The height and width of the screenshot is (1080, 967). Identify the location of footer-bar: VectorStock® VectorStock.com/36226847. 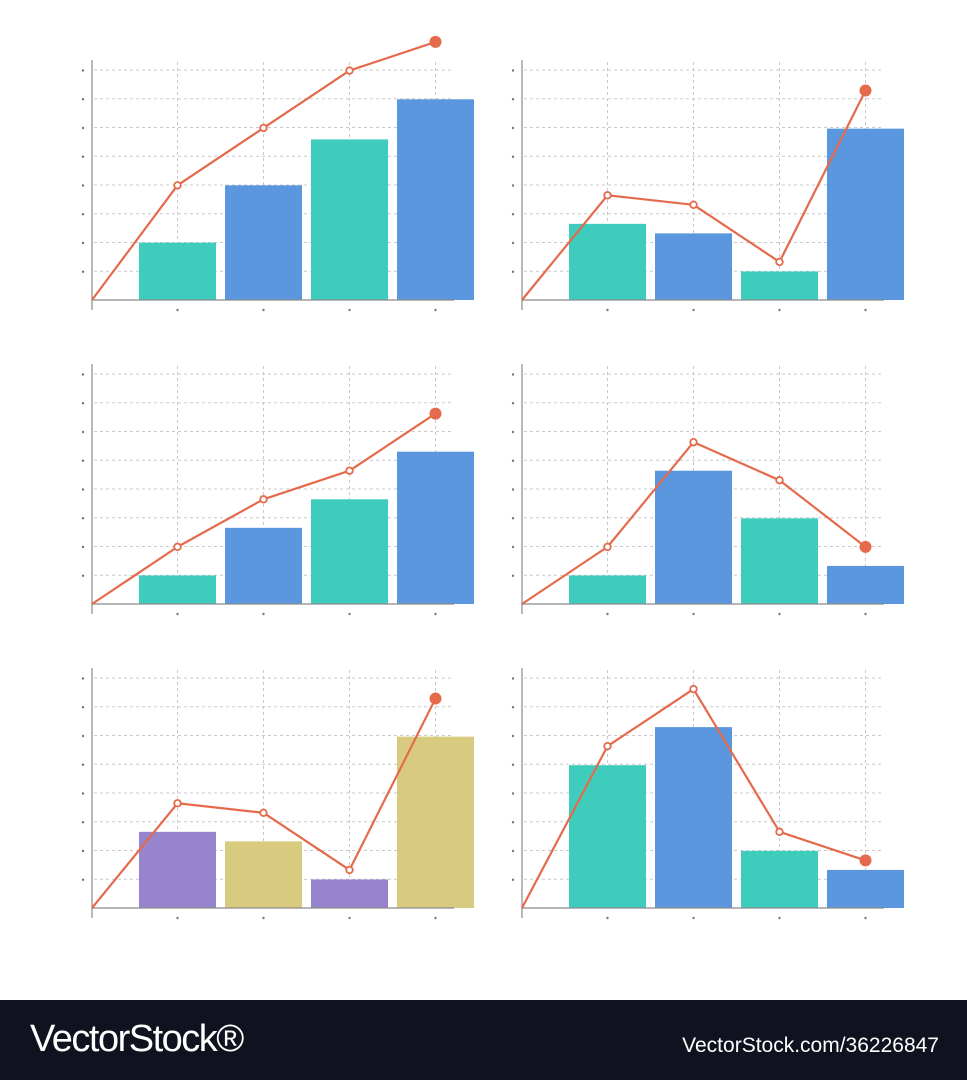
(483, 1040).